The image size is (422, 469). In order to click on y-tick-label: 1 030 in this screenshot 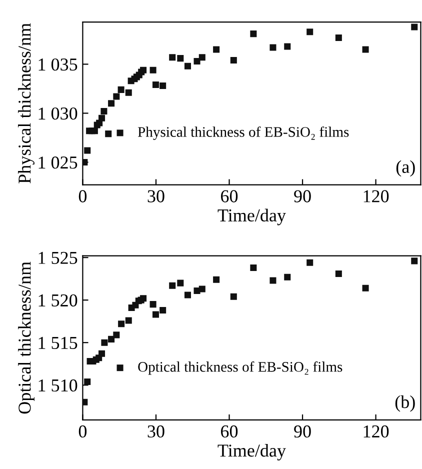, I will do `click(58, 113)`.